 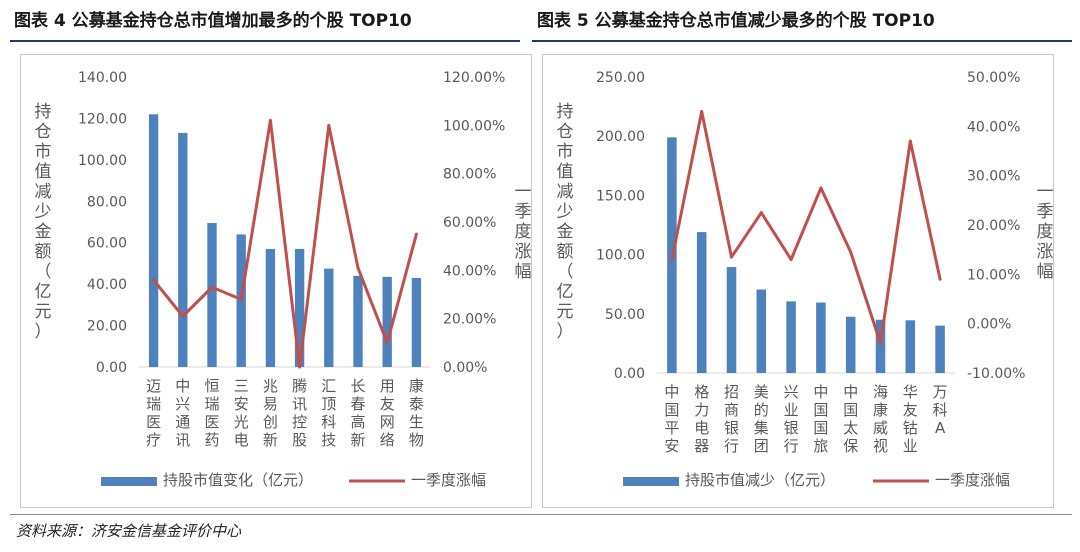 I want to click on x-tick-label: 中国平安, so click(x=671, y=419).